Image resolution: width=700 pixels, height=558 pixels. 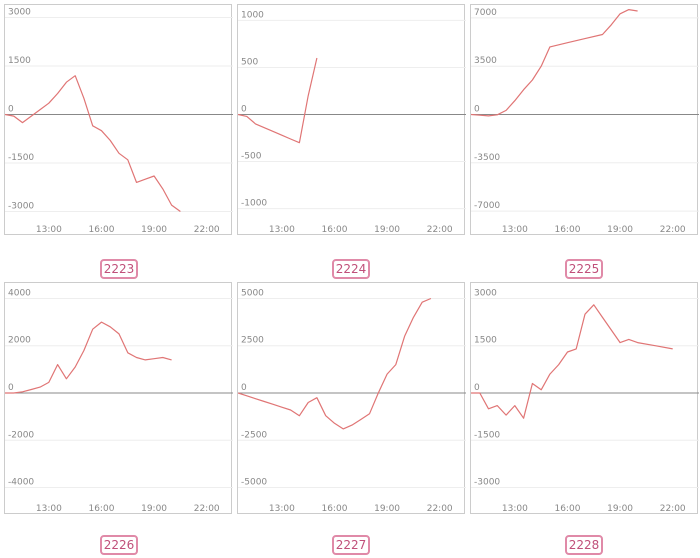 What do you see at coordinates (19, 341) in the screenshot?
I see `y-tick-label: 2000` at bounding box center [19, 341].